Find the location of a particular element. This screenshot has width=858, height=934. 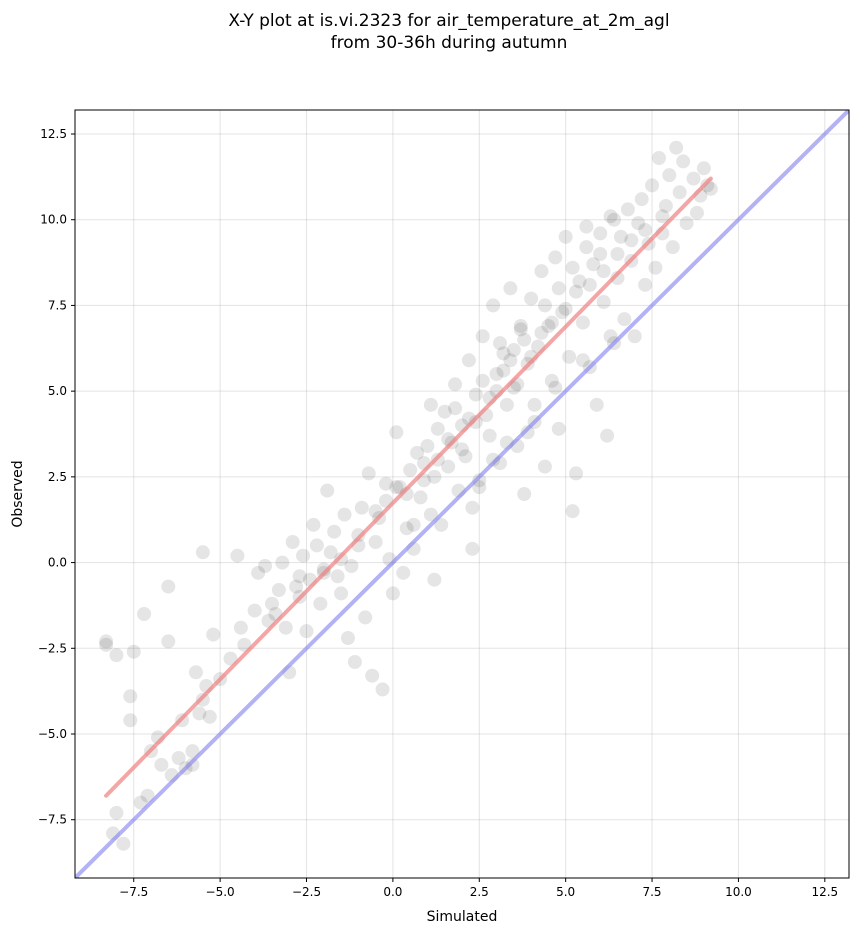

x-tick-label: 2.5 is located at coordinates (479, 892).